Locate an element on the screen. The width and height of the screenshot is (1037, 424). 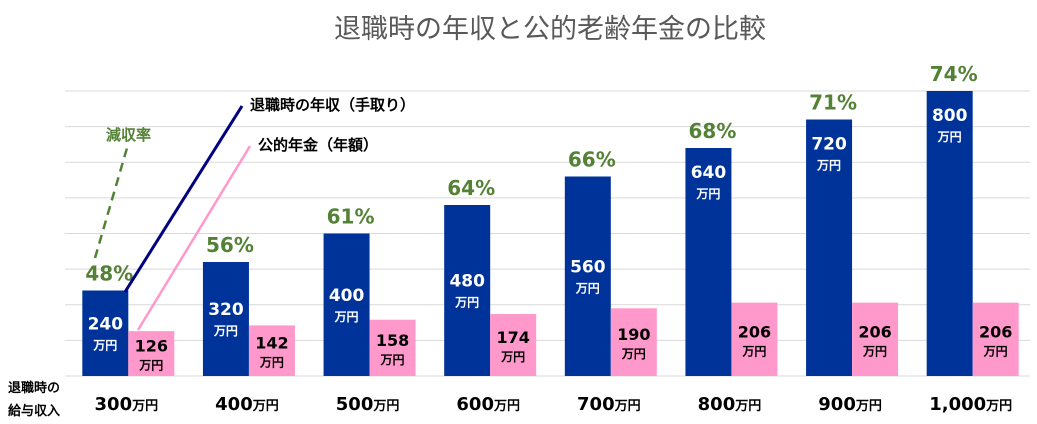
value-label-salary: 480 is located at coordinates (467, 282).